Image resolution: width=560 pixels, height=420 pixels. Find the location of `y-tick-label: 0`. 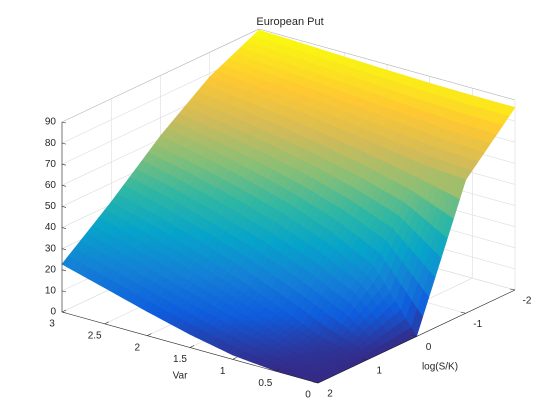

y-tick-label: 0 is located at coordinates (308, 395).